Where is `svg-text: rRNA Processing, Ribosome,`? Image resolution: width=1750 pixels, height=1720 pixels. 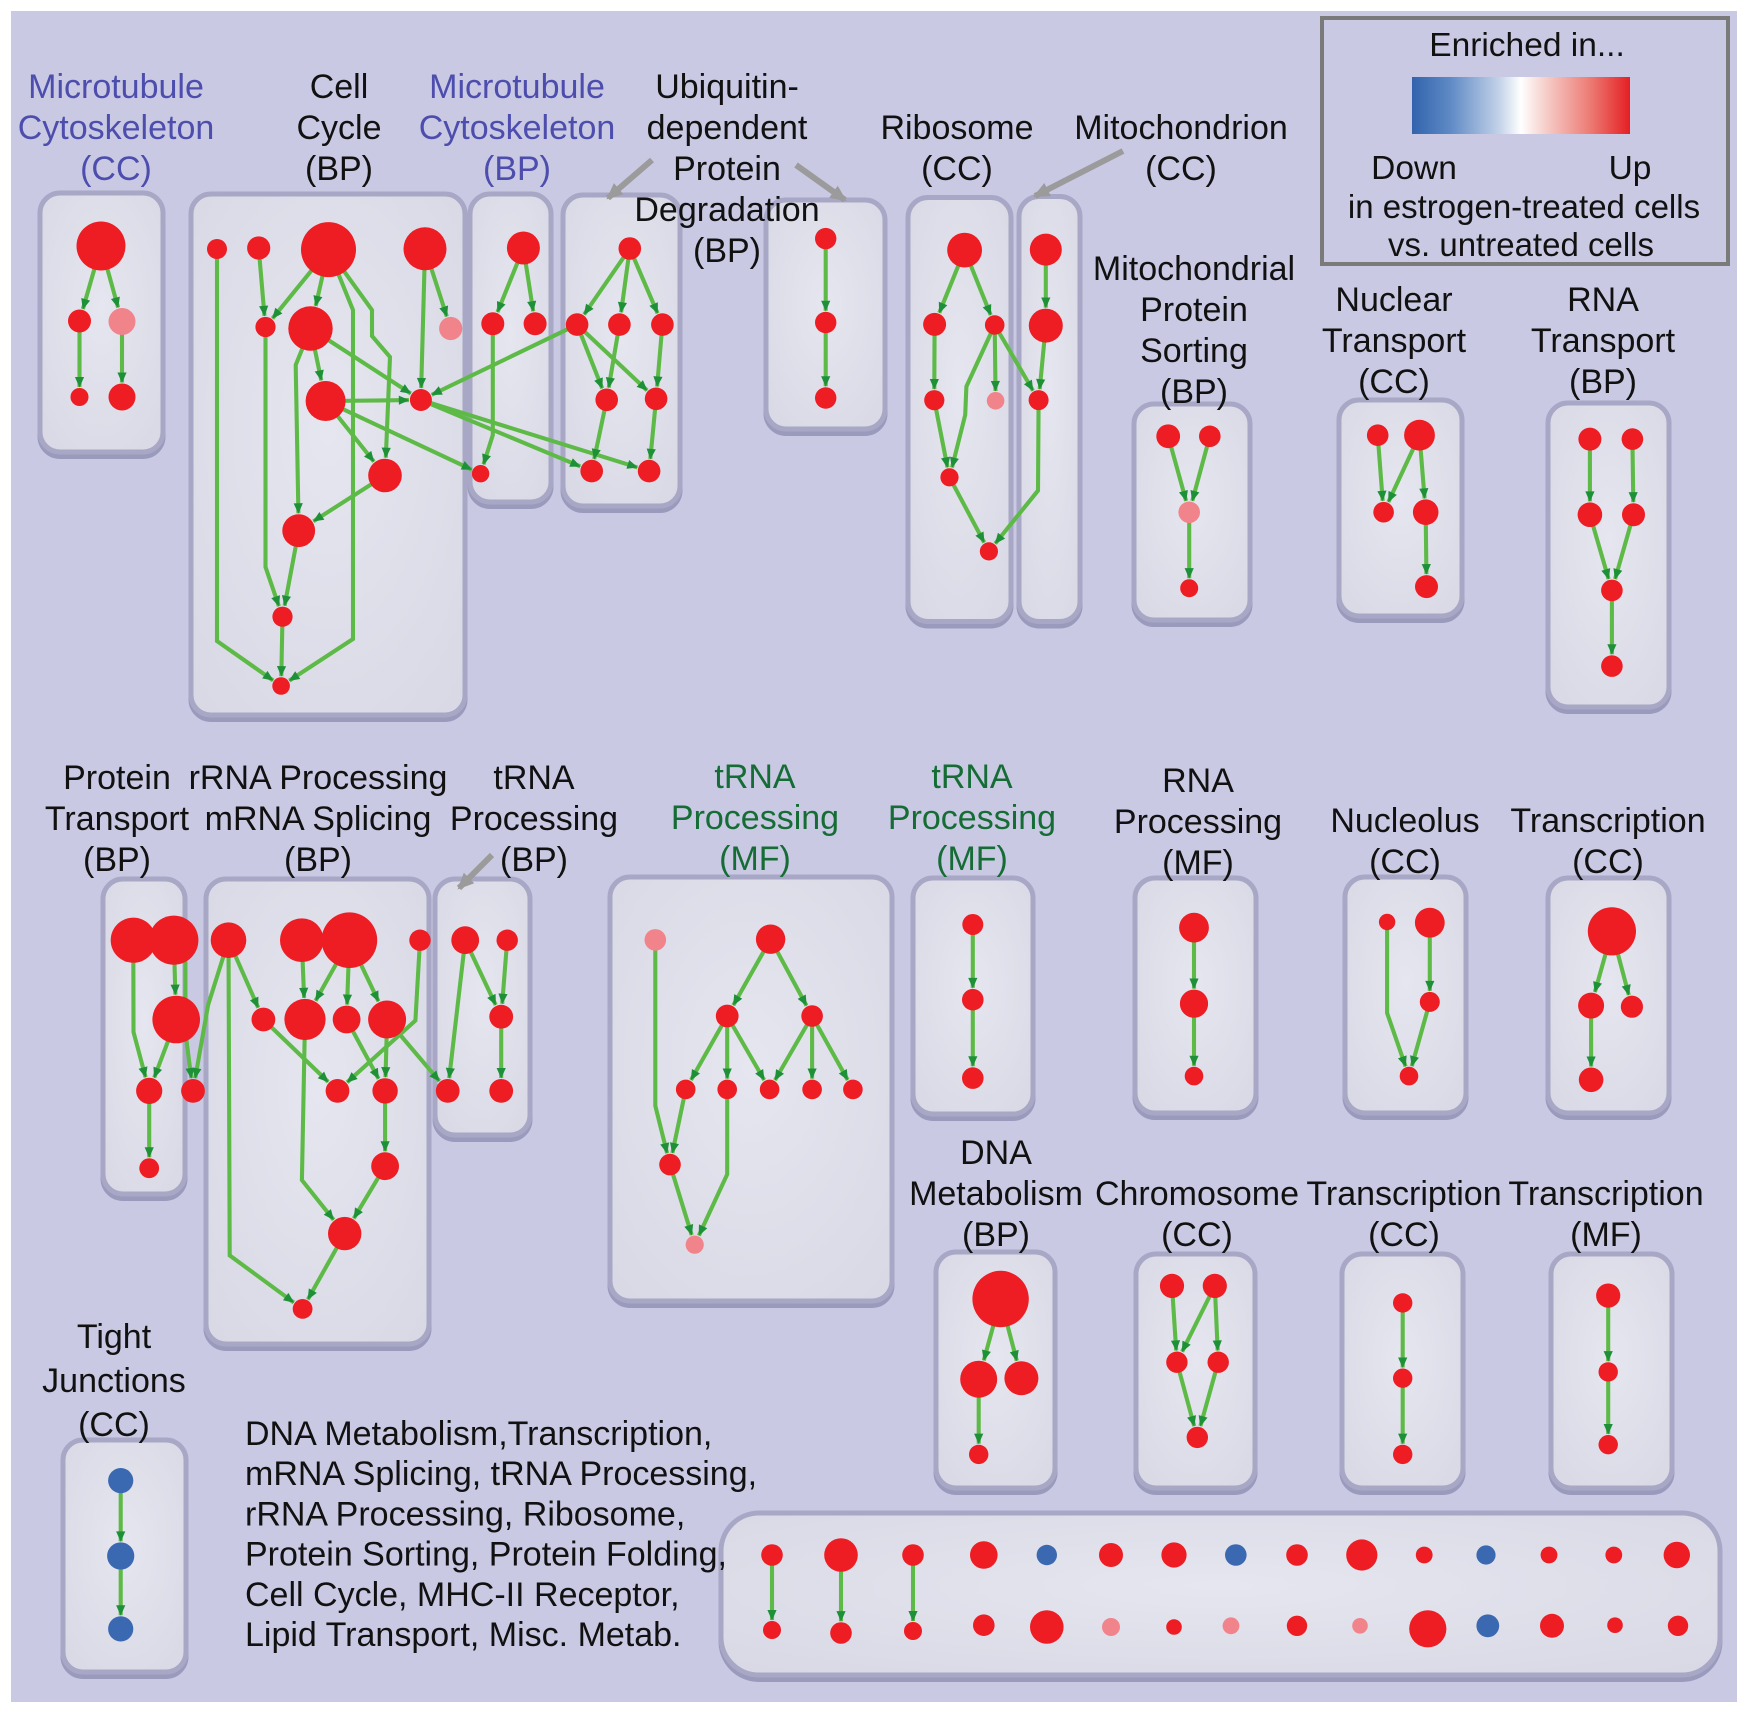
svg-text: rRNA Processing, Ribosome, is located at coordinates (465, 1514).